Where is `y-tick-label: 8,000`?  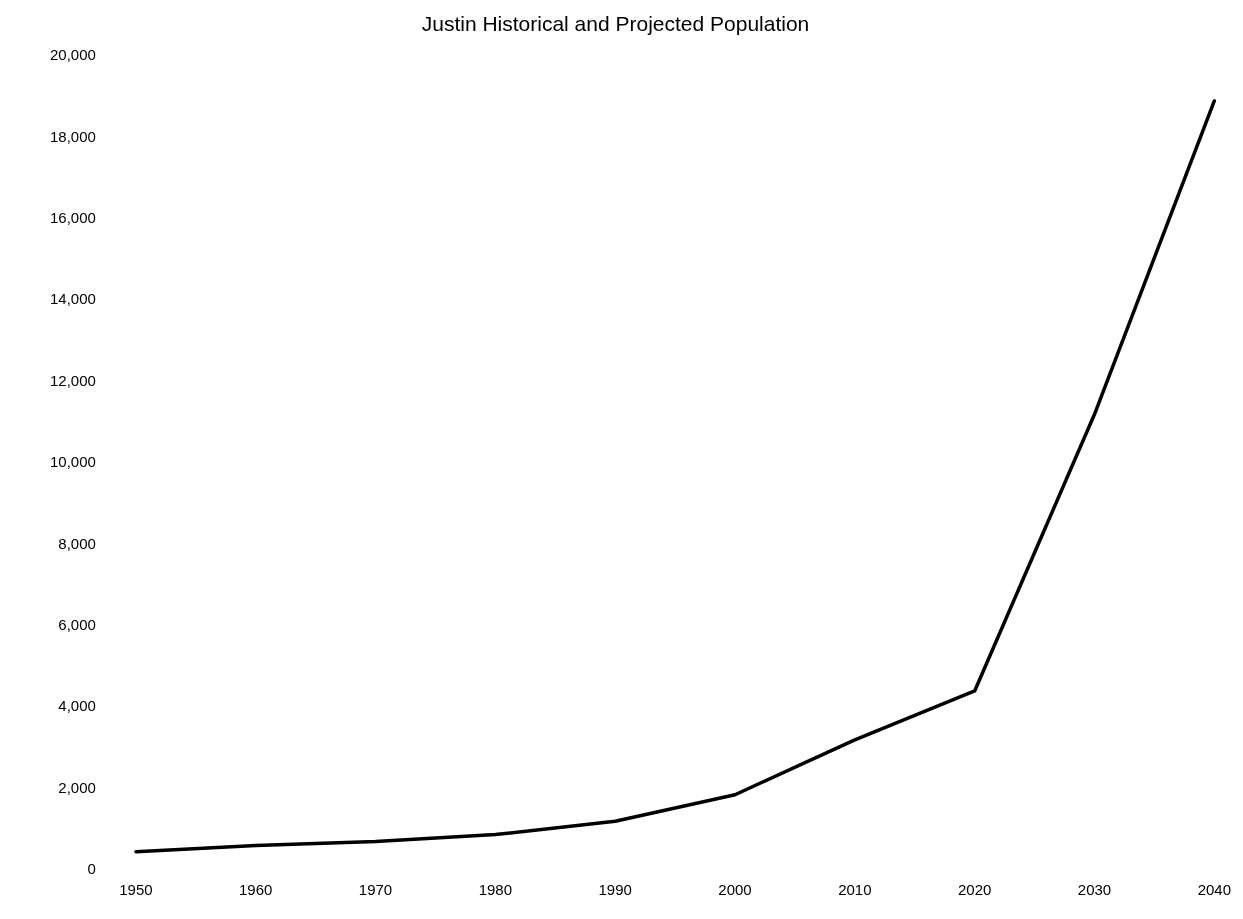
y-tick-label: 8,000 is located at coordinates (77, 543).